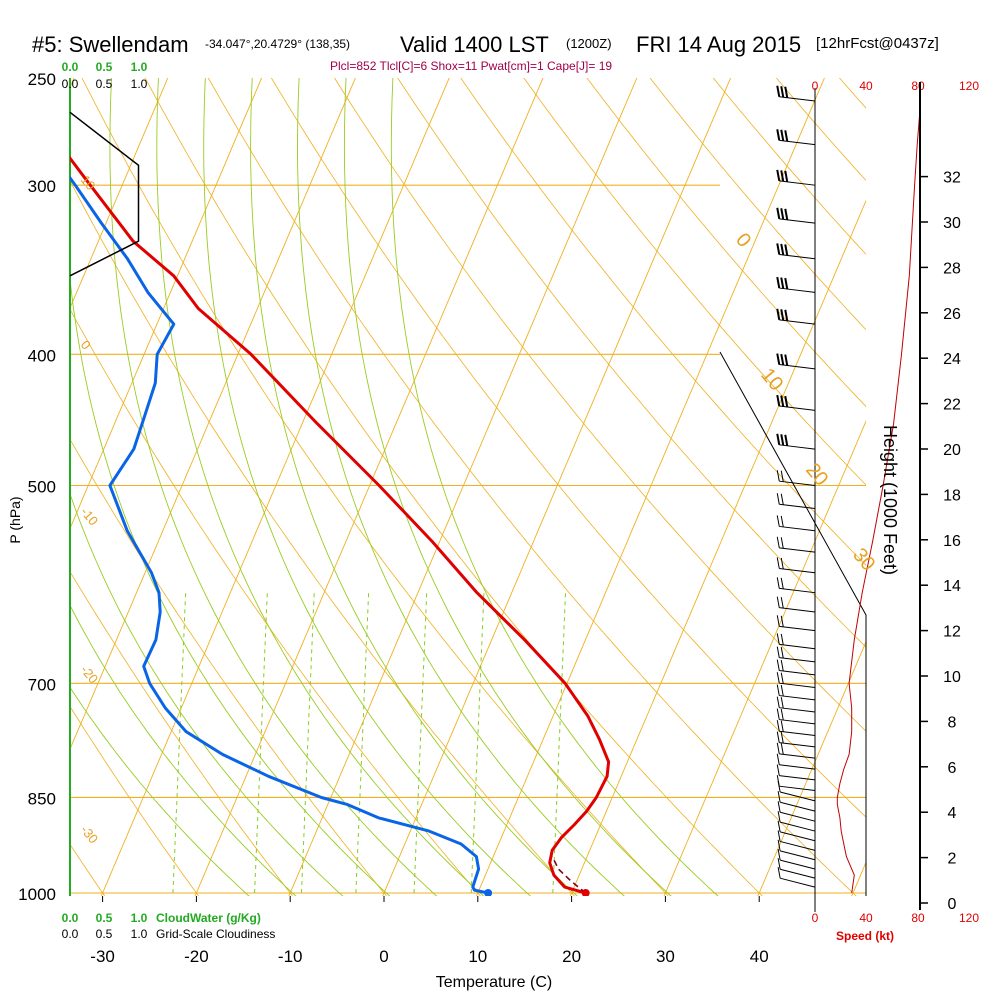  I want to click on temperature-tick-label: -30, so click(102, 956).